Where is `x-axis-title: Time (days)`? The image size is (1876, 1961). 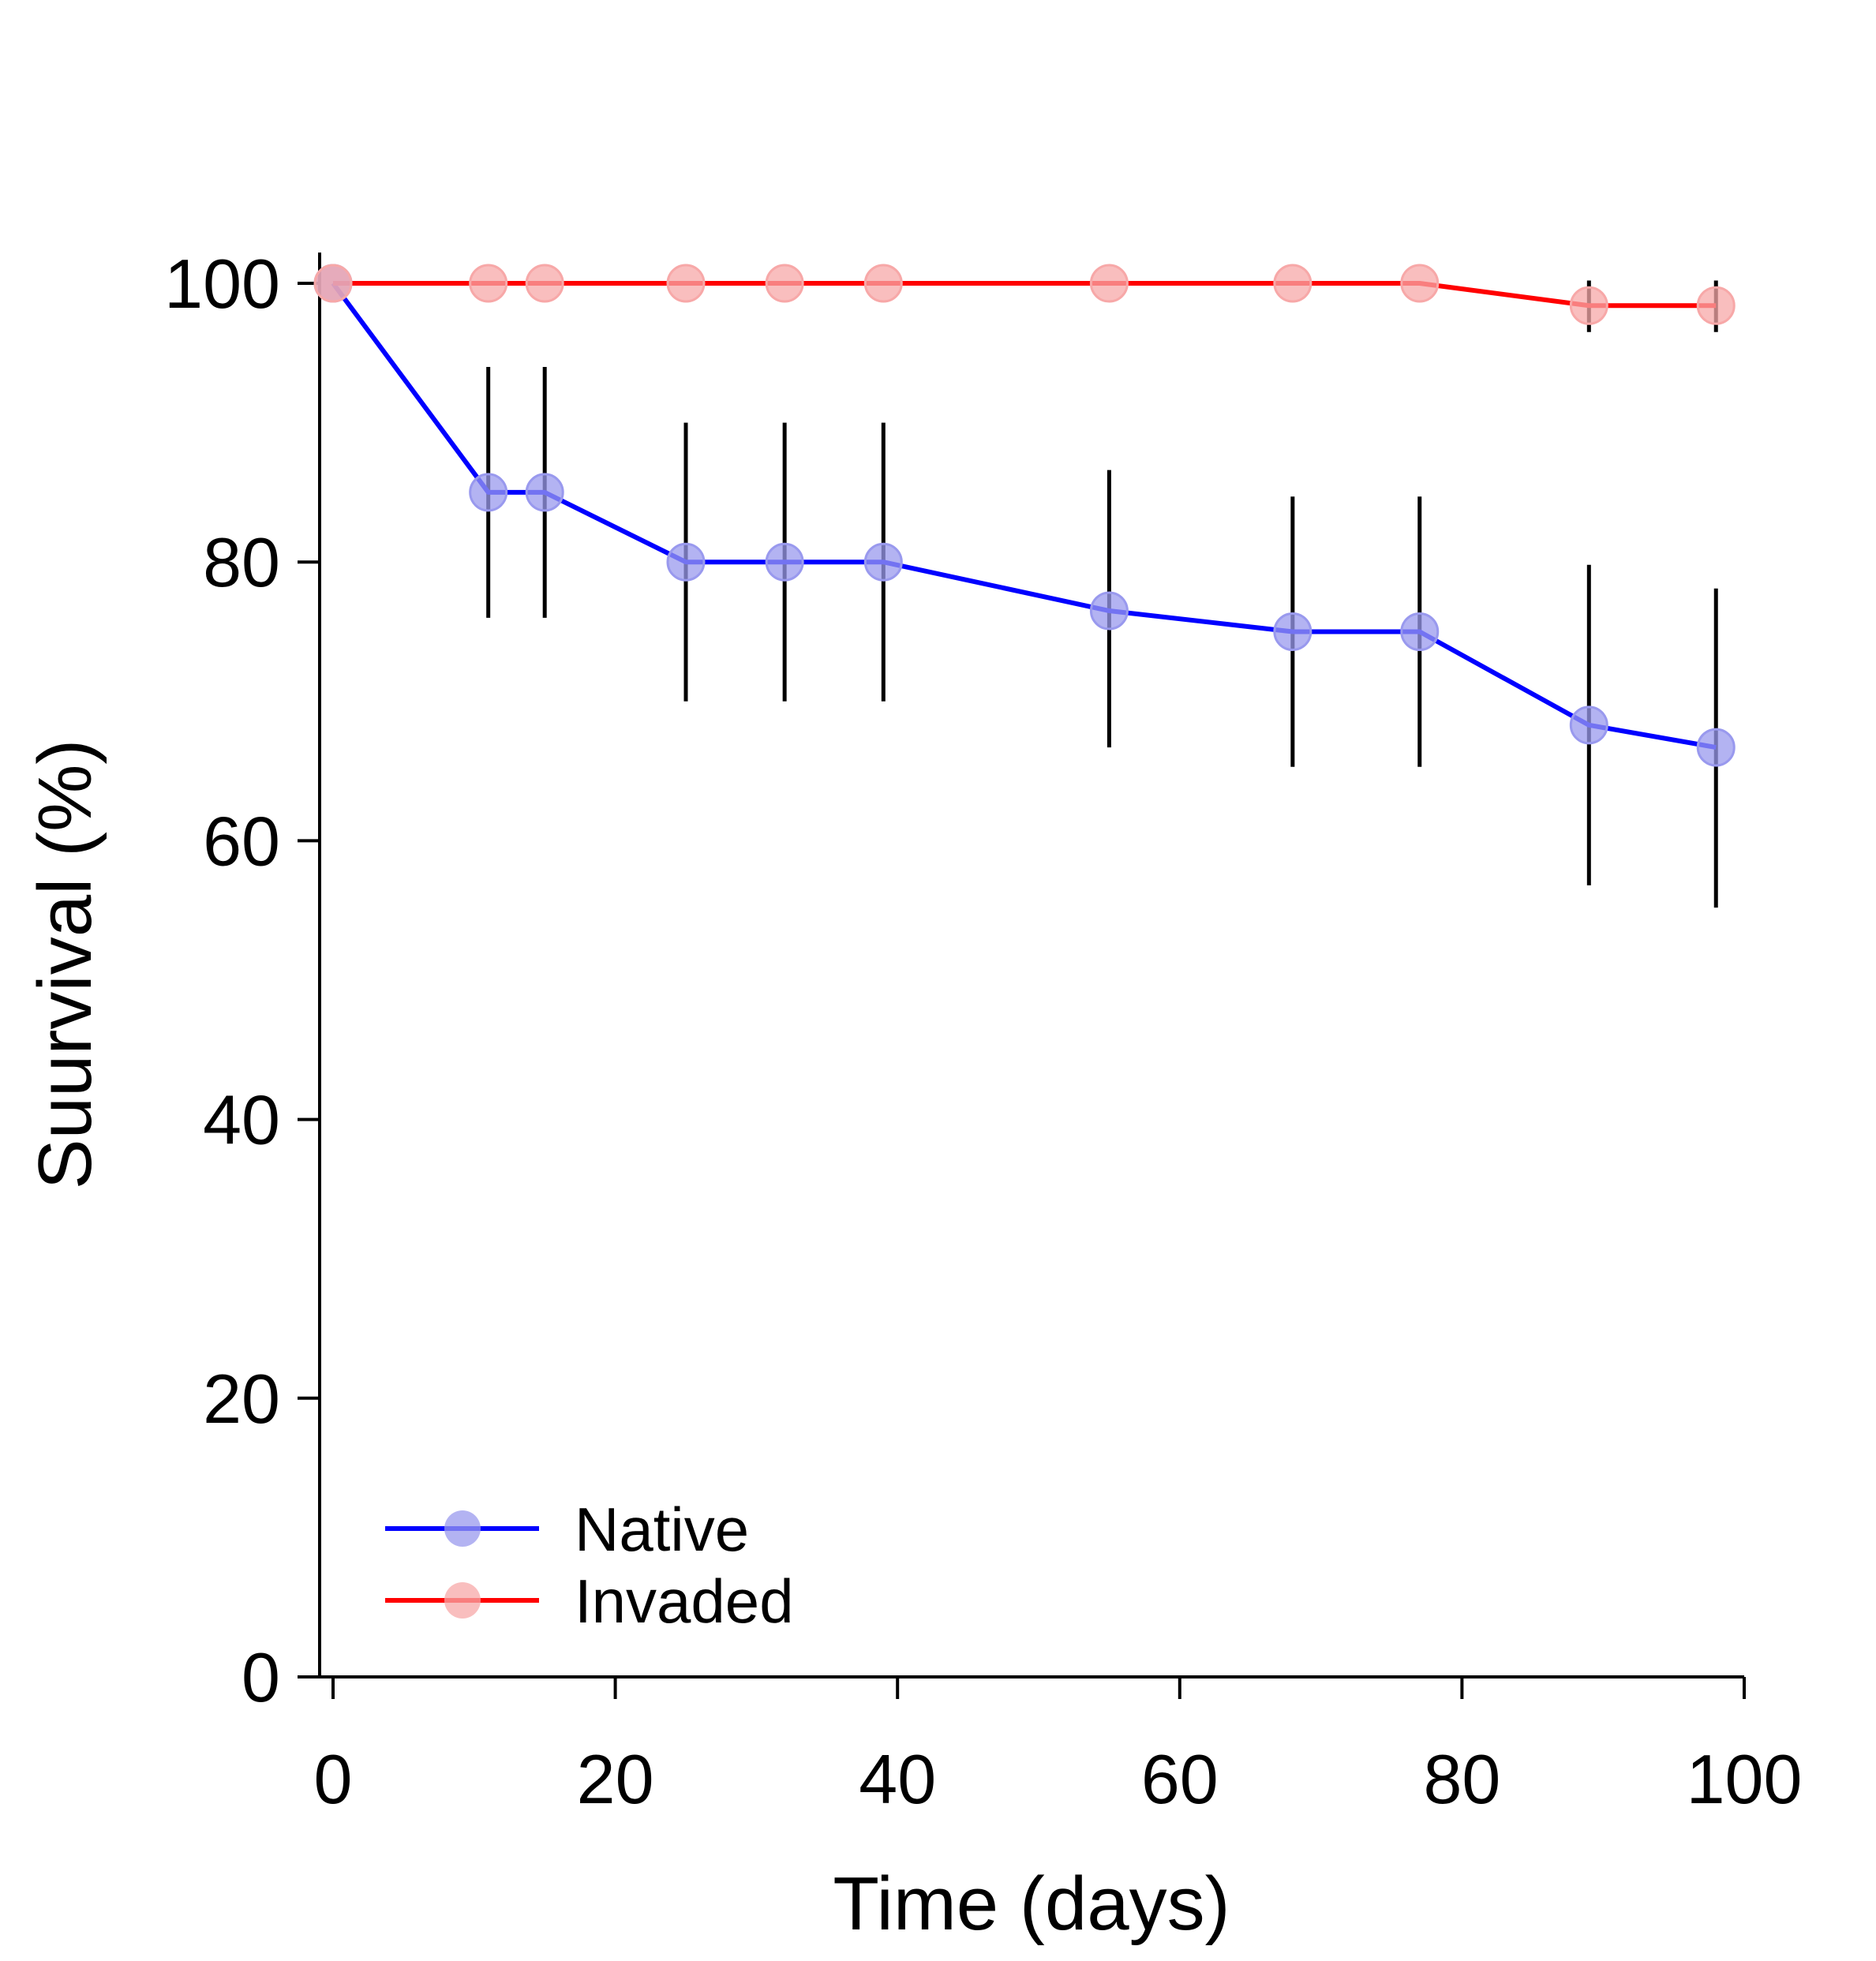
x-axis-title: Time (days) is located at coordinates (1031, 1904).